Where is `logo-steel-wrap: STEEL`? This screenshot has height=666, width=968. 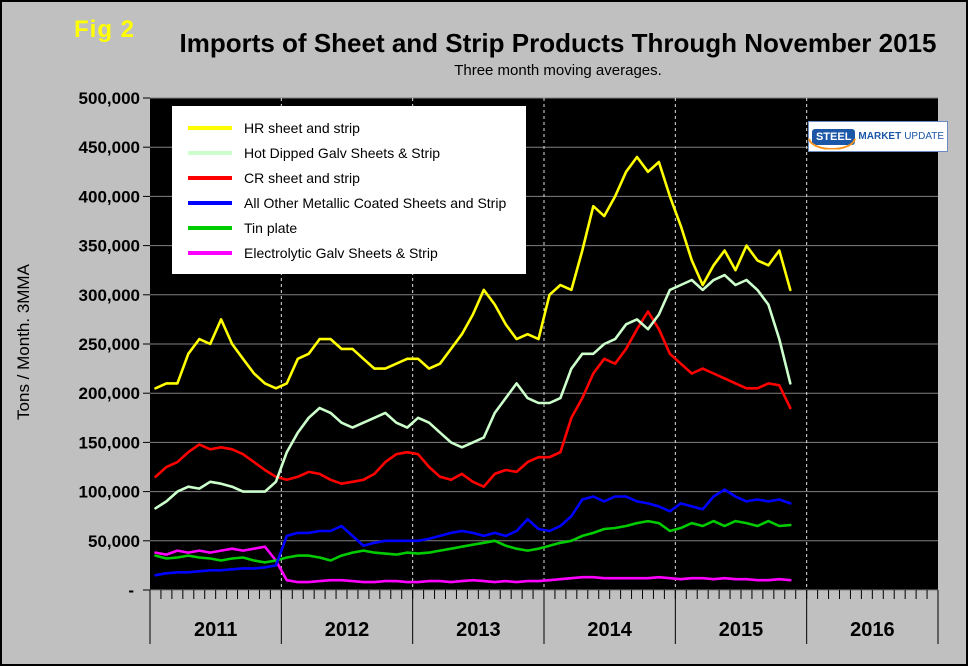
logo-steel-wrap: STEEL is located at coordinates (831, 139).